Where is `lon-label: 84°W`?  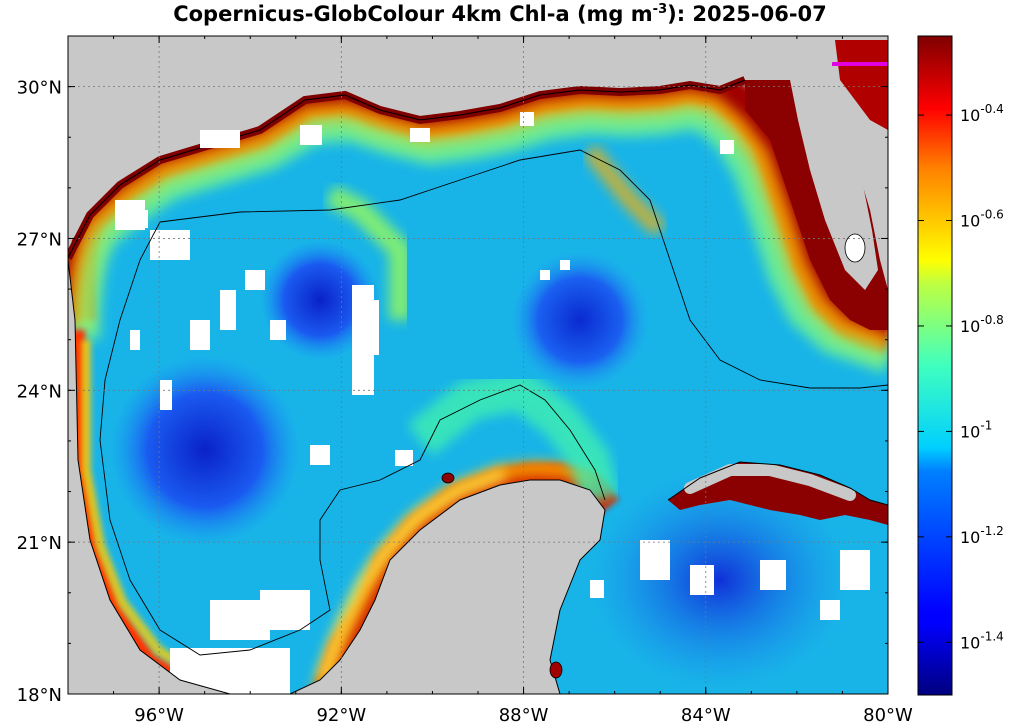
lon-label: 84°W is located at coordinates (706, 715).